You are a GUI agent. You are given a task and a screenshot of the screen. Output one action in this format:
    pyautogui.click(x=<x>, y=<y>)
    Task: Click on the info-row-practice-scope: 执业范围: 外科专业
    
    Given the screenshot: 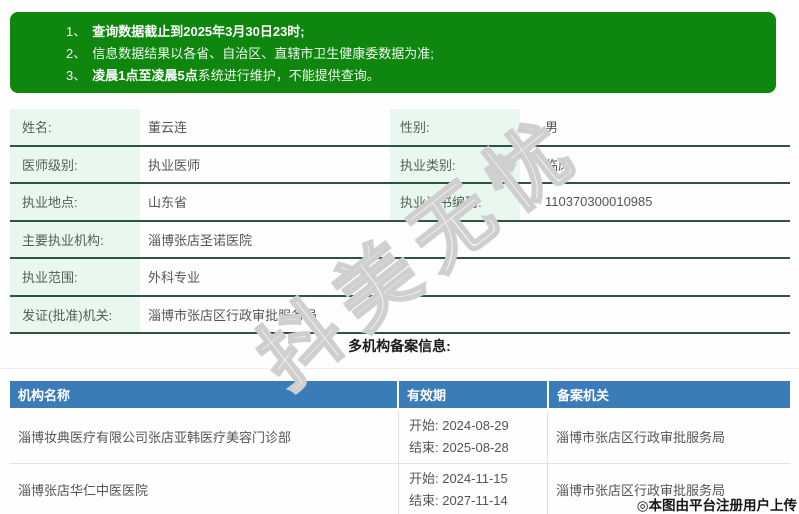 What is the action you would take?
    pyautogui.click(x=400, y=278)
    